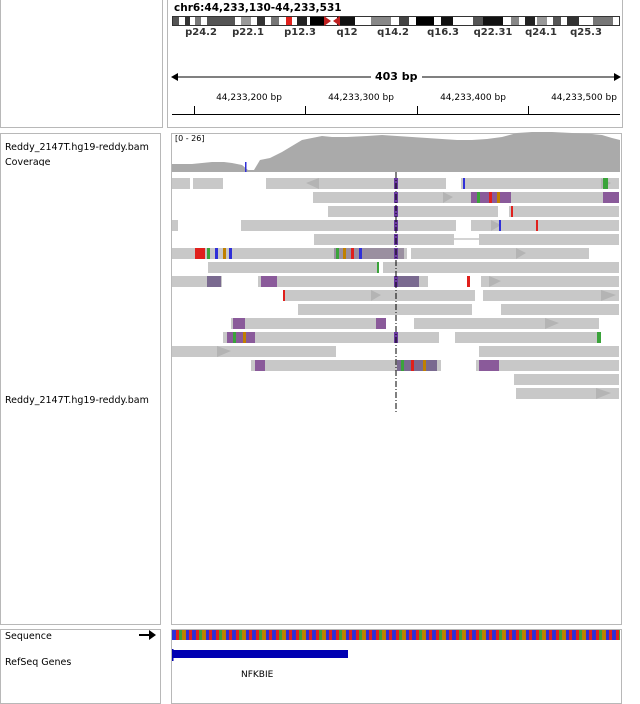  What do you see at coordinates (396, 152) in the screenshot?
I see `coverage-track` at bounding box center [396, 152].